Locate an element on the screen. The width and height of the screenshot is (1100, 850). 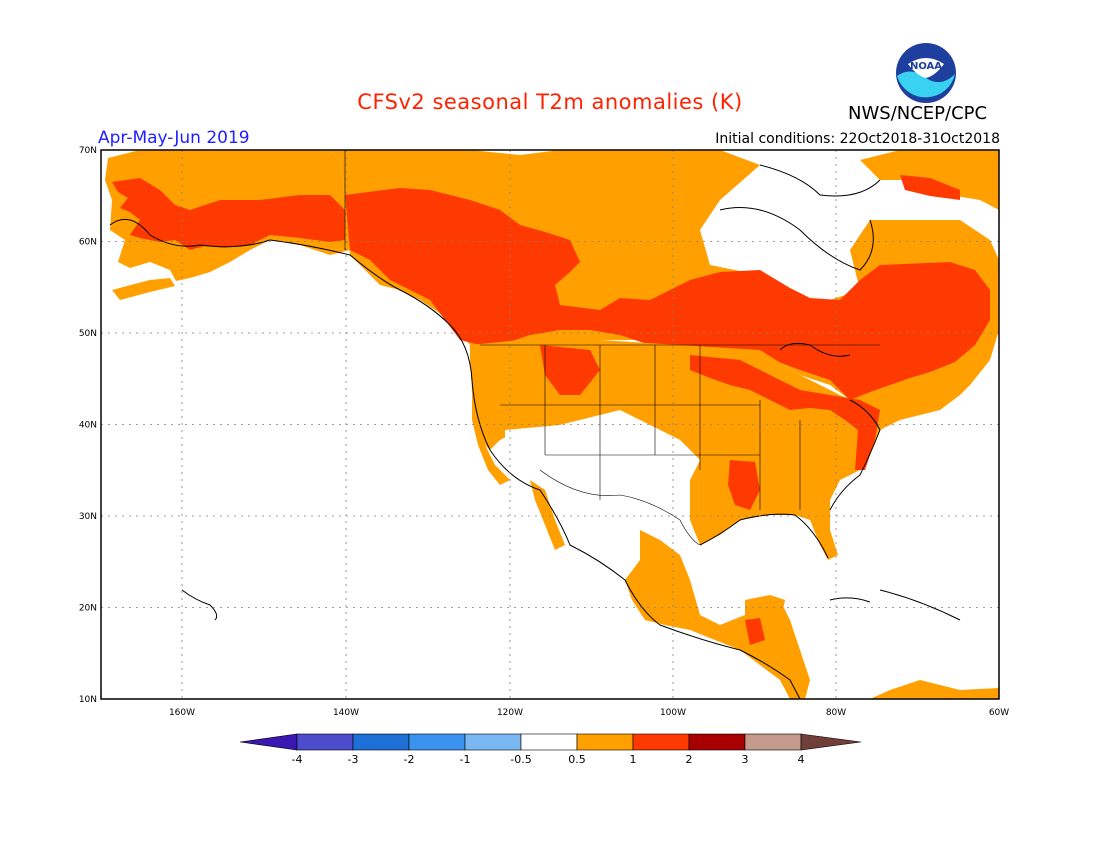
latitude-labels: 70N 60N 50N 40N 30N 20N 10N is located at coordinates (88, 425).